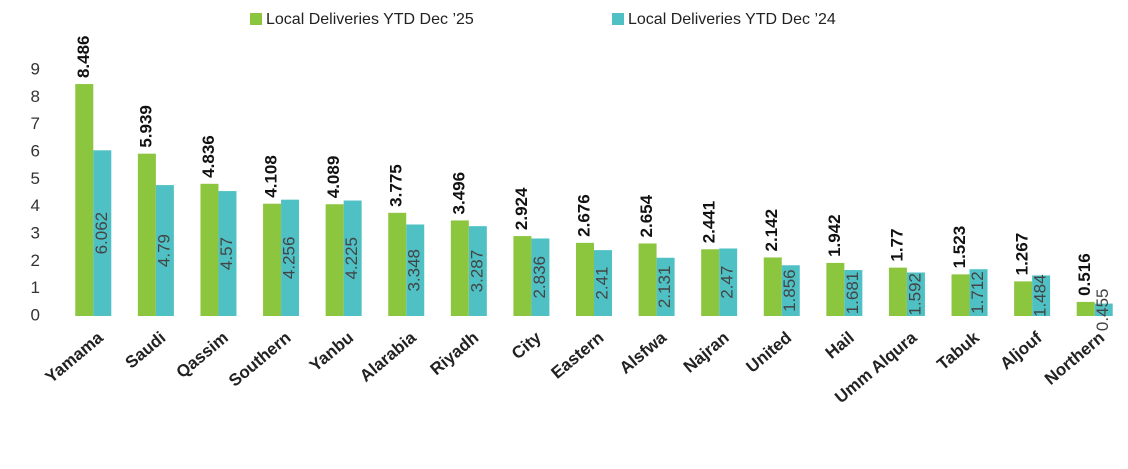 The image size is (1128, 469). I want to click on data-label: 1.267, so click(1022, 254).